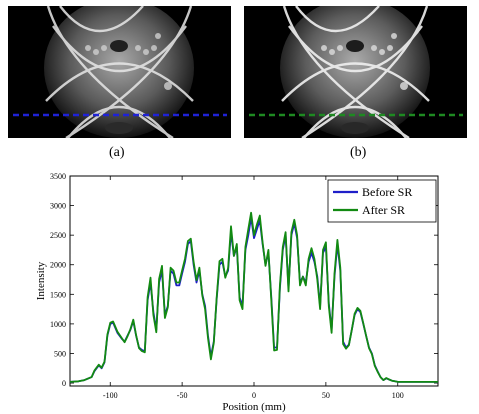  What do you see at coordinates (387, 192) in the screenshot?
I see `legend-label-before-sr: Before SR` at bounding box center [387, 192].